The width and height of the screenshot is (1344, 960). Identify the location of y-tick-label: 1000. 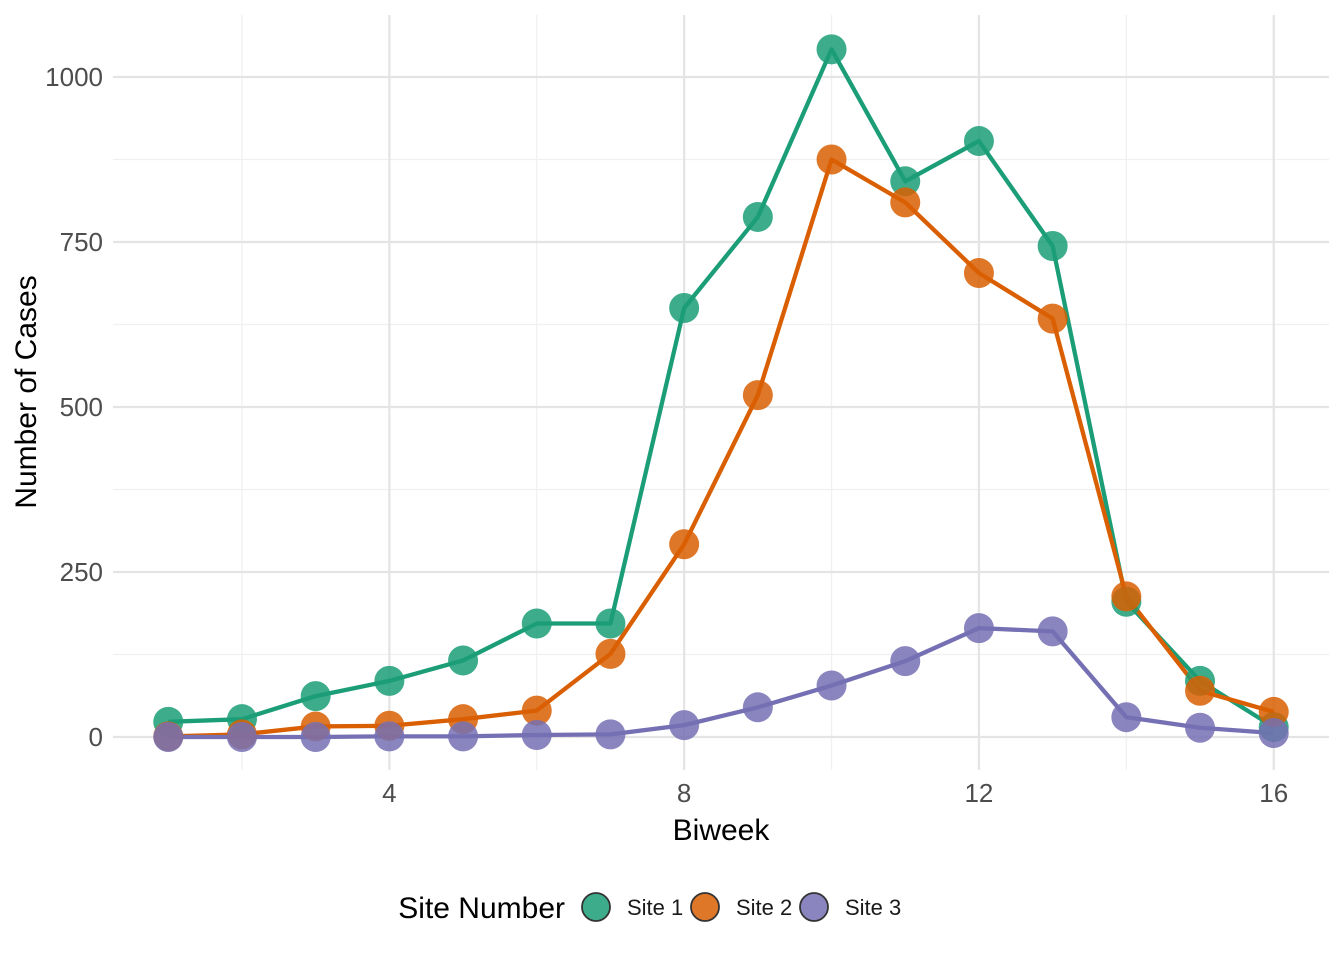
(74, 77).